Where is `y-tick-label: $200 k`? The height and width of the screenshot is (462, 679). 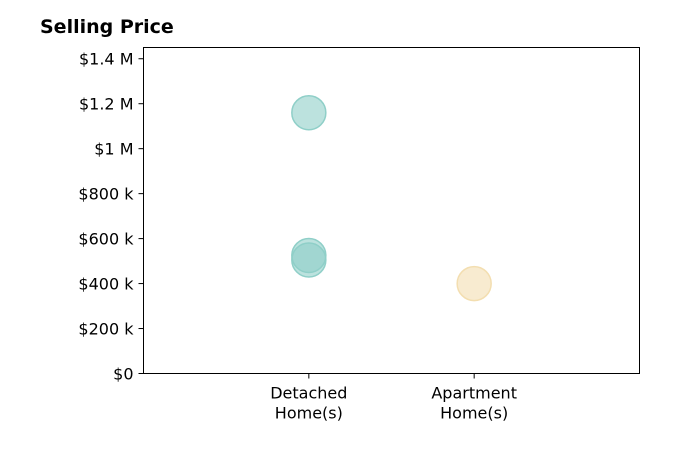
y-tick-label: $200 k is located at coordinates (106, 329).